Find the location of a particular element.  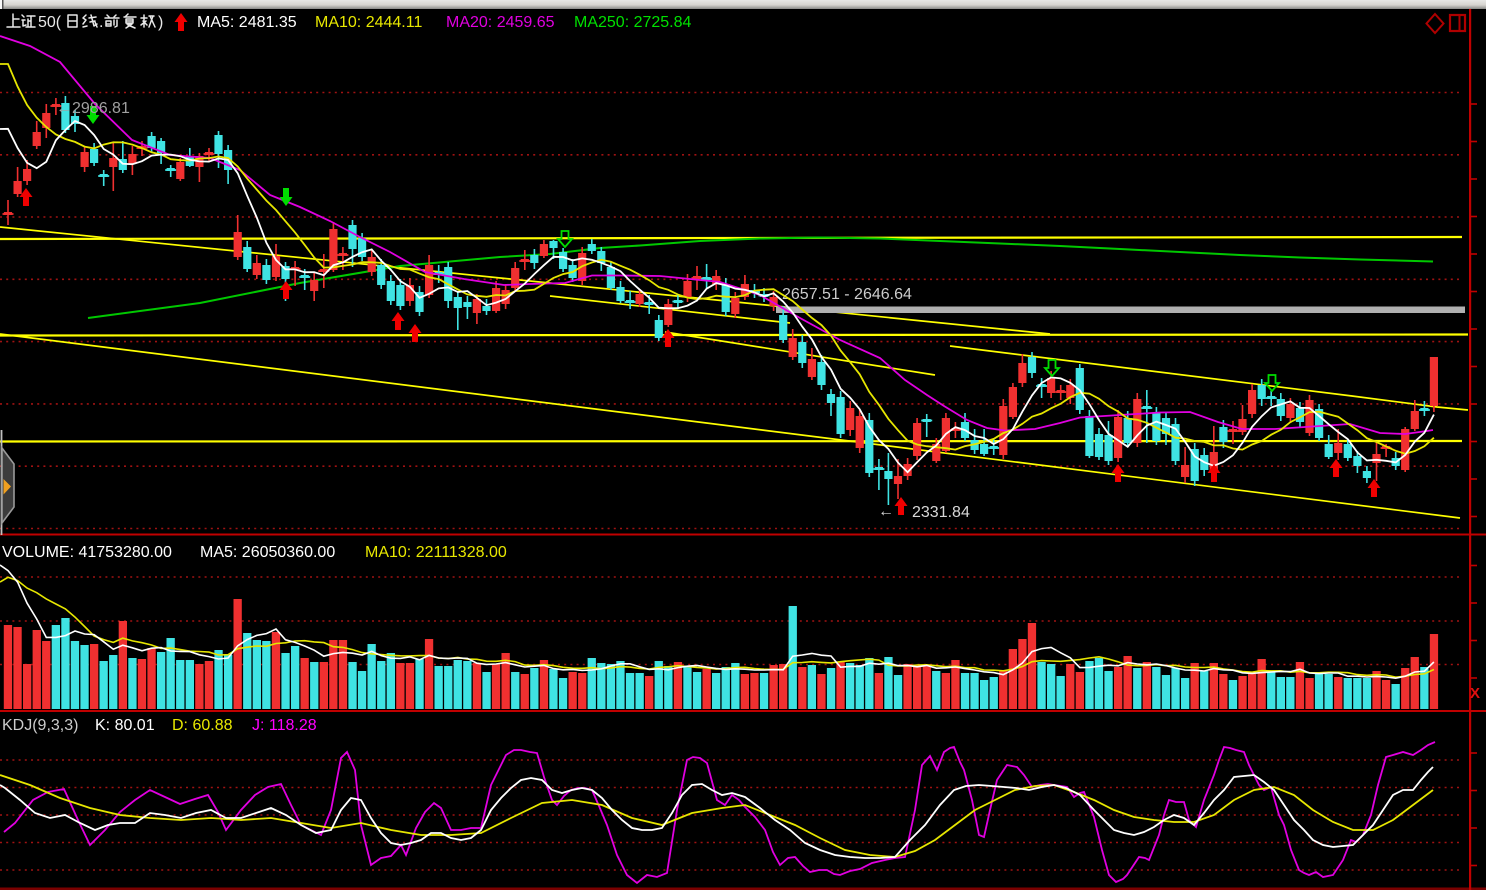

svg-text: 50( is located at coordinates (50, 22).